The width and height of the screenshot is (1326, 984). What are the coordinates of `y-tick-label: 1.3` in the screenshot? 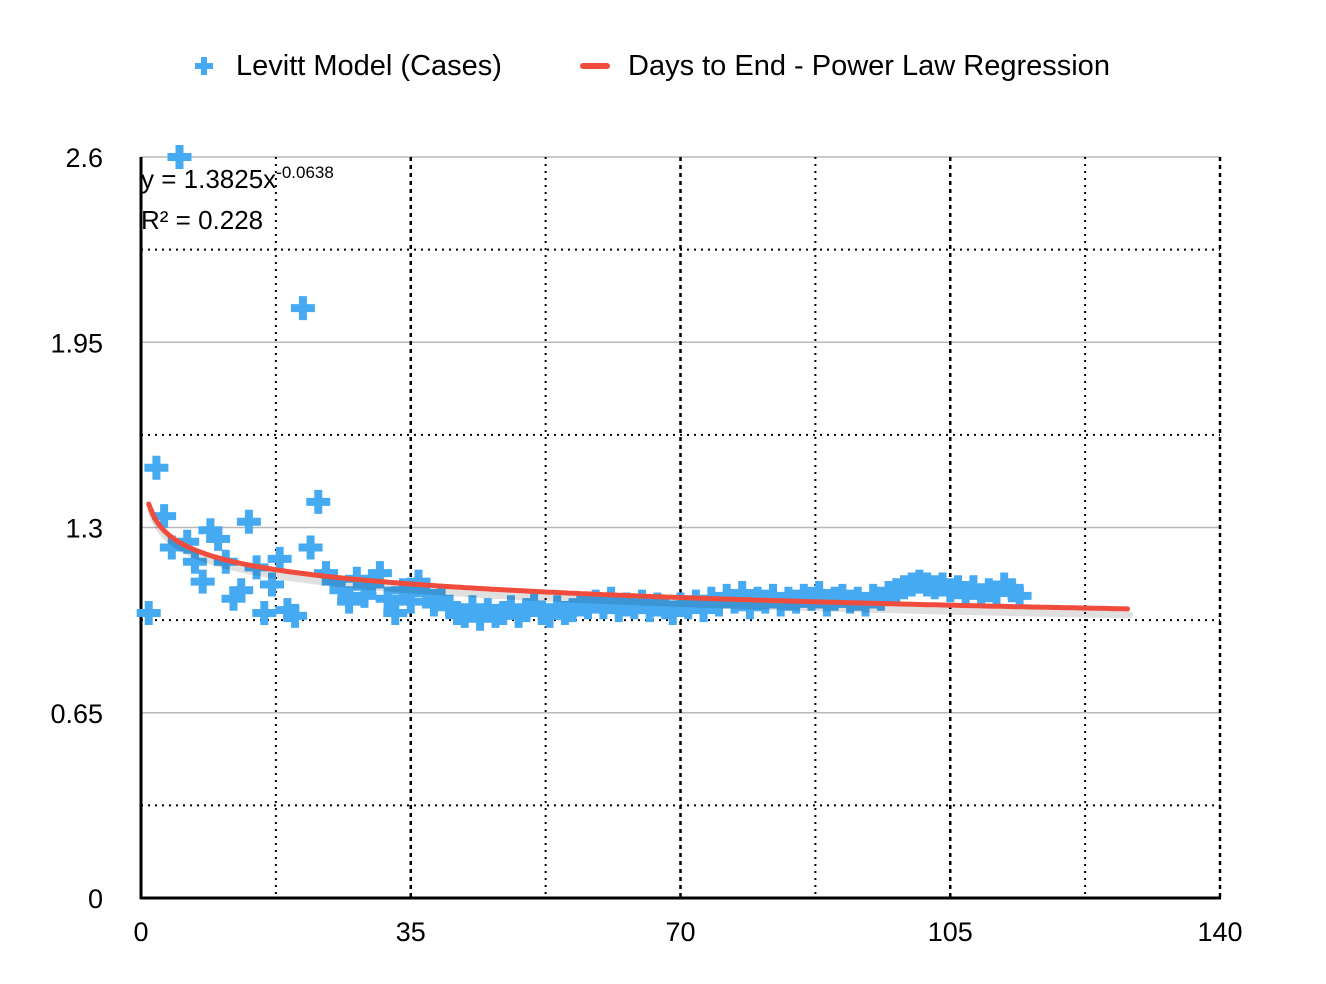 It's located at (84, 529).